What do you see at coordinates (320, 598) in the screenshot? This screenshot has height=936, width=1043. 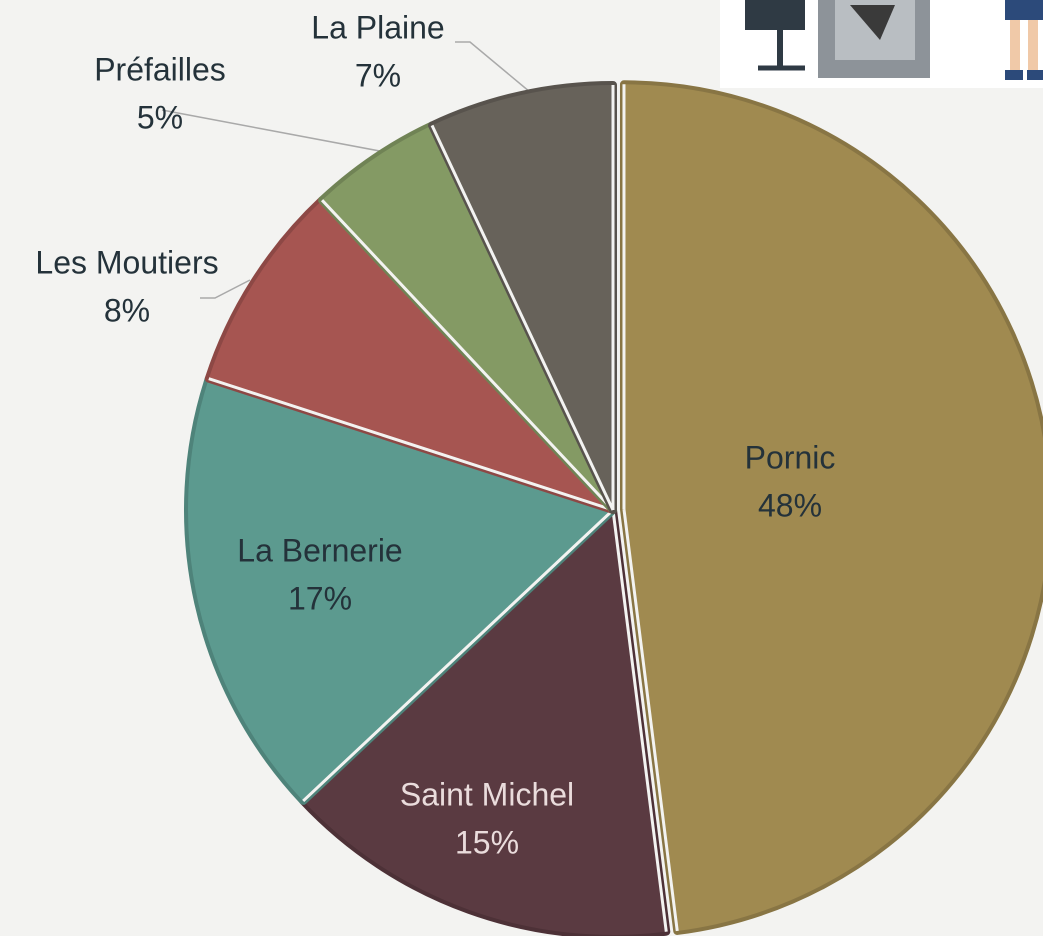 I see `value-label: 17%` at bounding box center [320, 598].